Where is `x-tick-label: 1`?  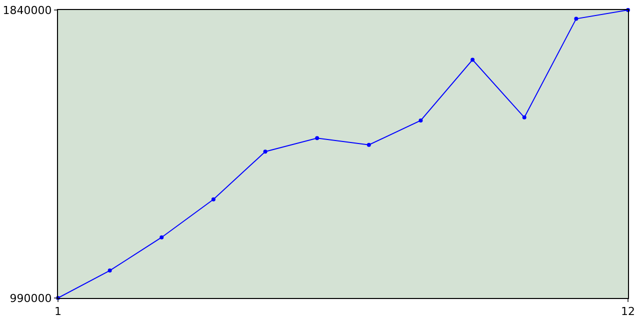 x-tick-label: 1 is located at coordinates (58, 311).